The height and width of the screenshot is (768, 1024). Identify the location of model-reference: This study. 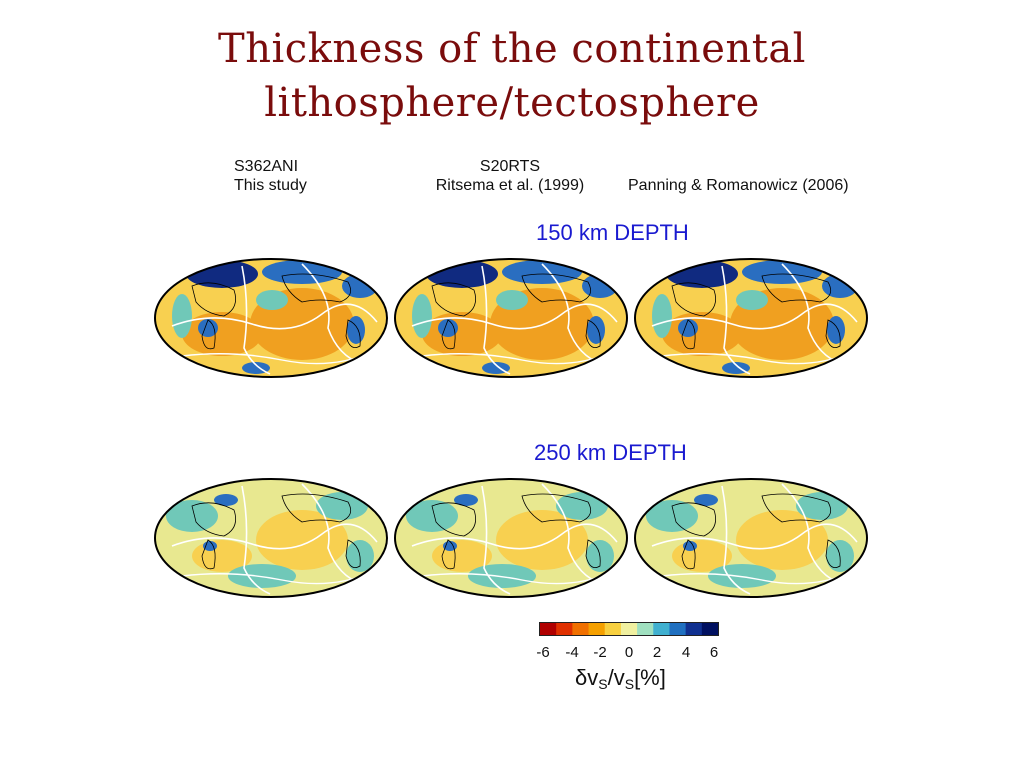
(270, 185).